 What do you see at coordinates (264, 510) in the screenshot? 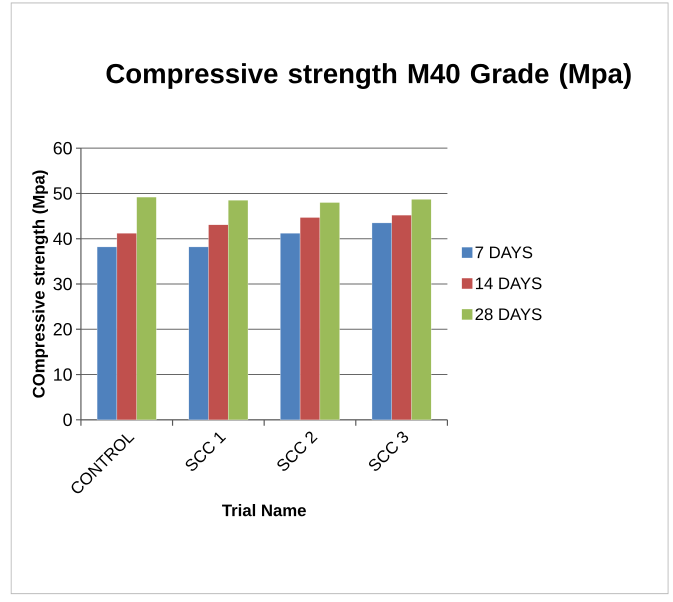
I see `x-axis-title: Trial Name` at bounding box center [264, 510].